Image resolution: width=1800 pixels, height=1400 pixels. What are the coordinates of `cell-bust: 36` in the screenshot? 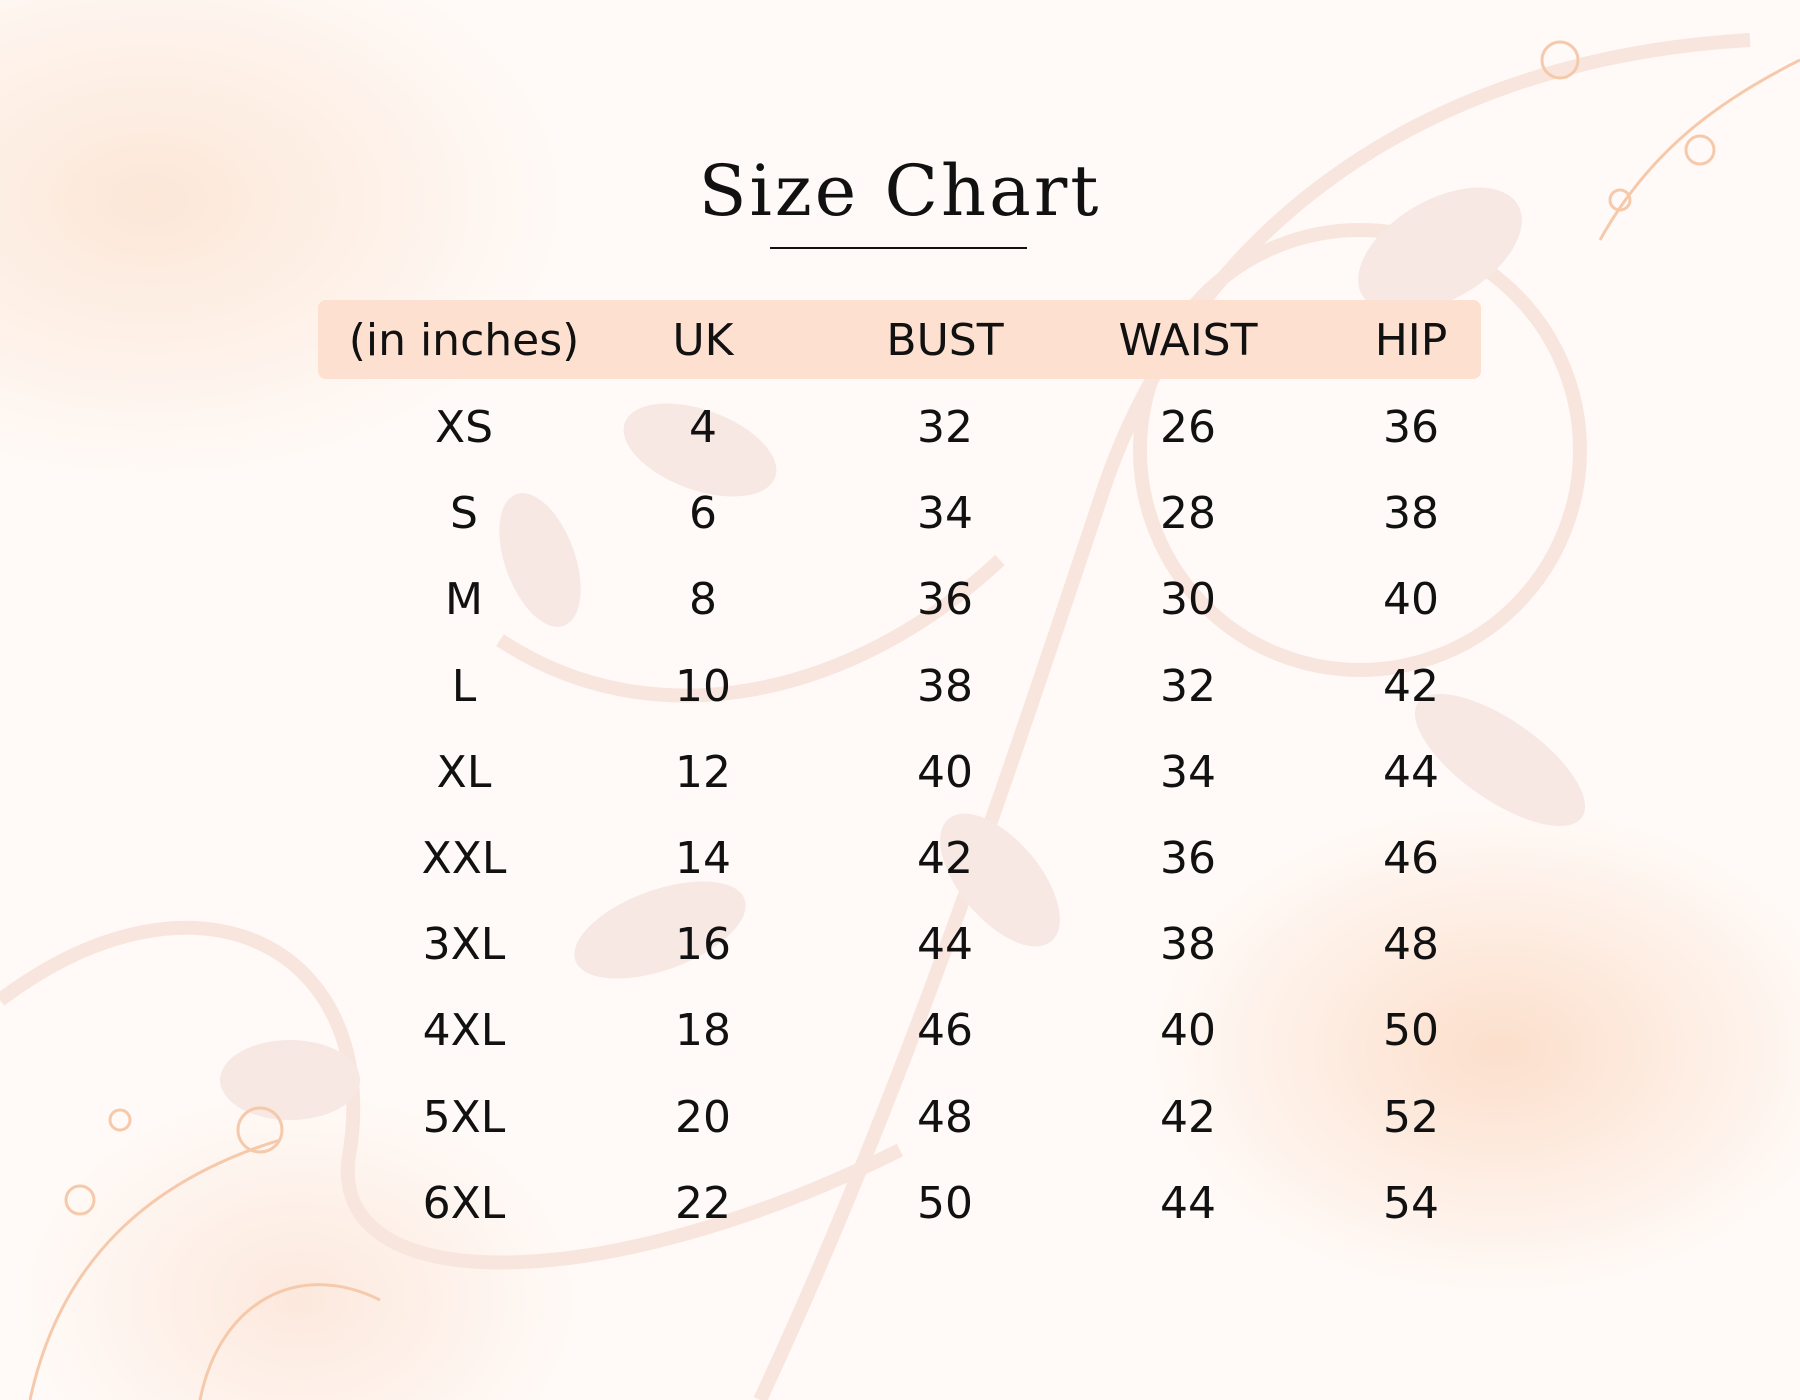 It's located at (945, 600).